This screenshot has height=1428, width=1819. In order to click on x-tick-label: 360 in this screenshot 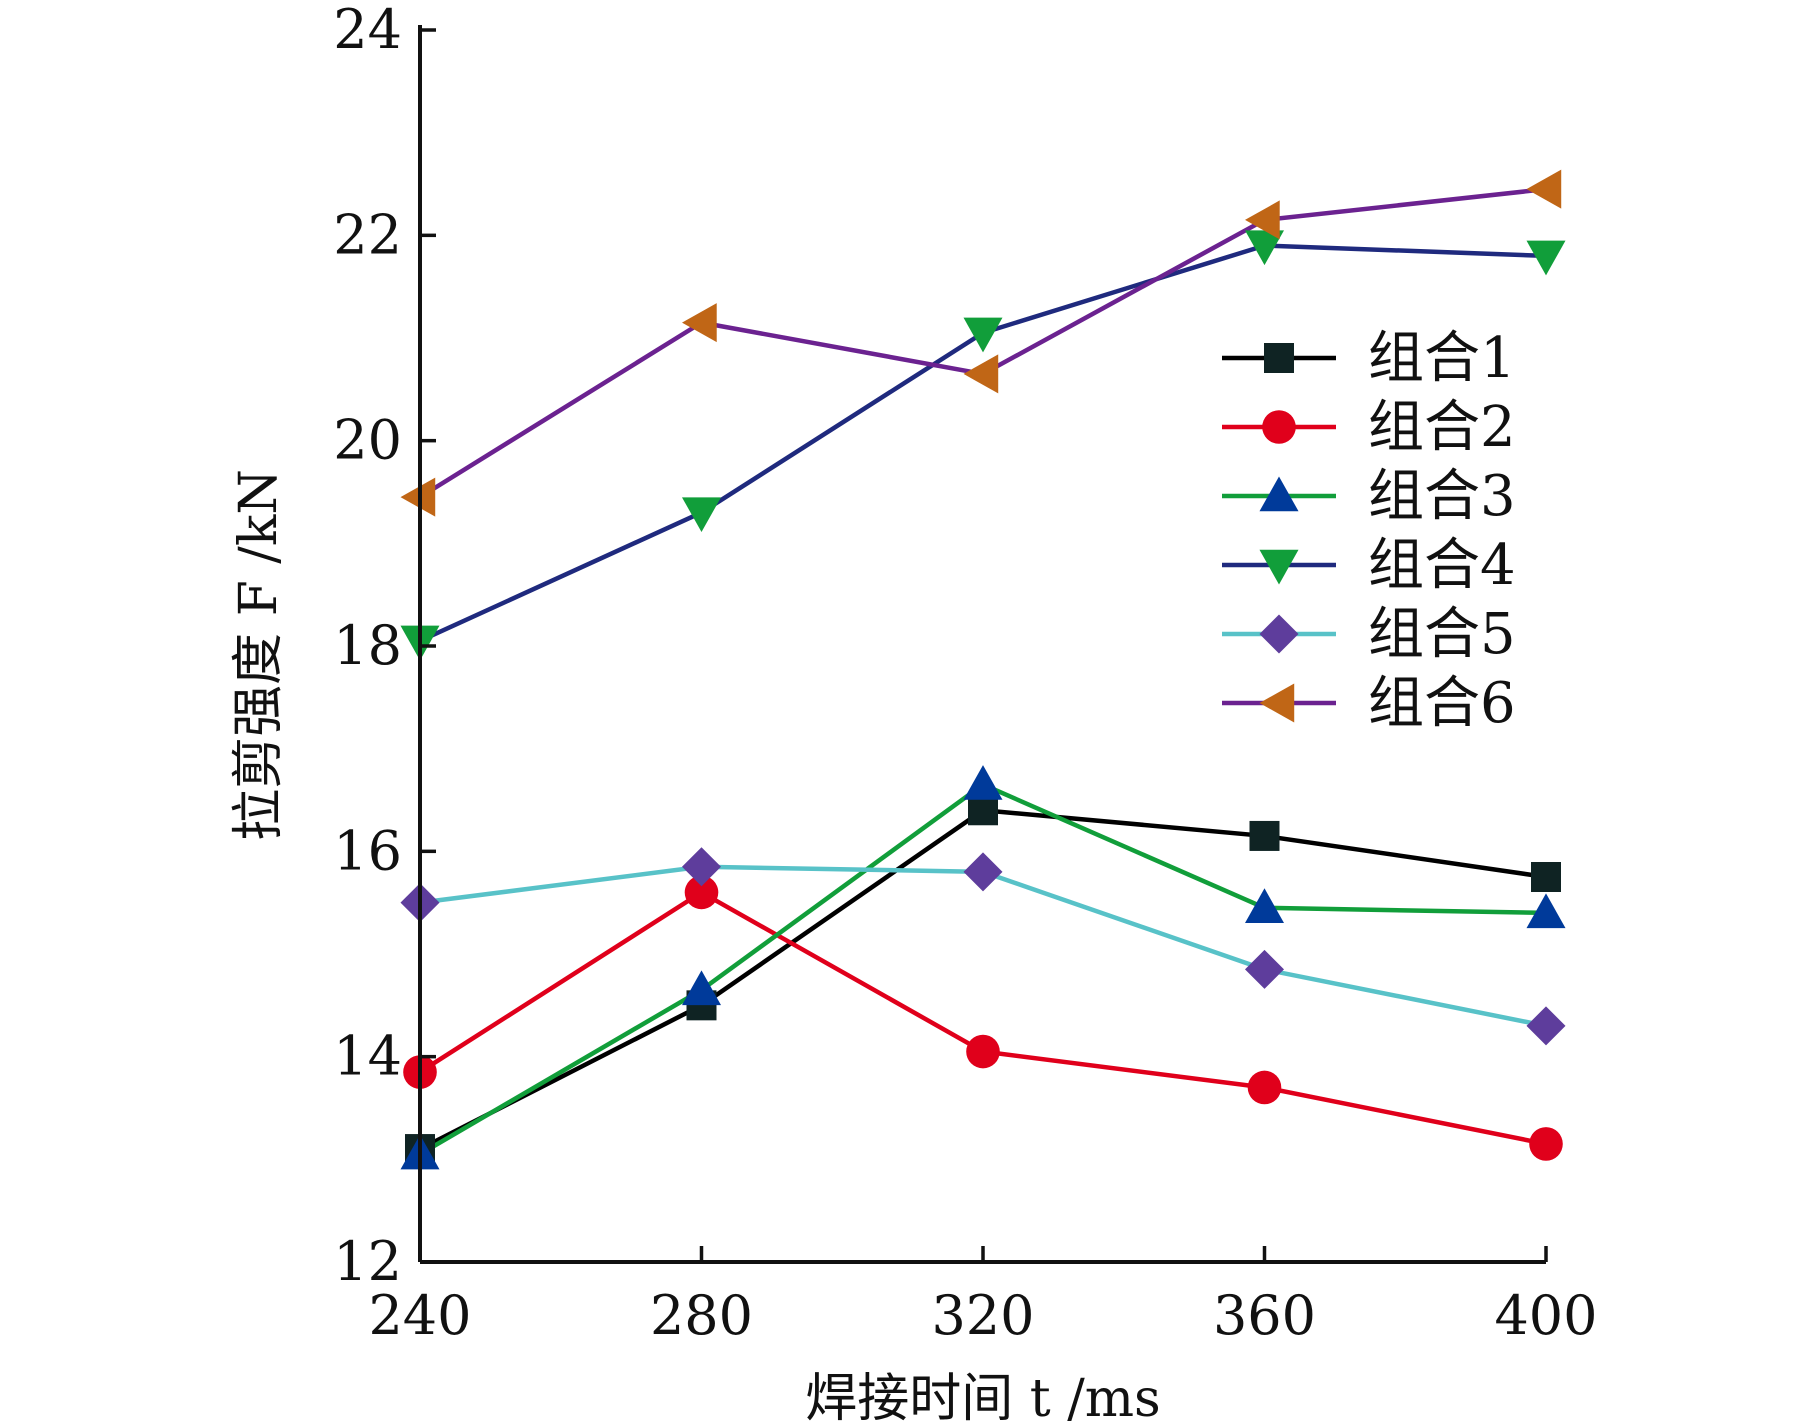, I will do `click(1264, 1315)`.